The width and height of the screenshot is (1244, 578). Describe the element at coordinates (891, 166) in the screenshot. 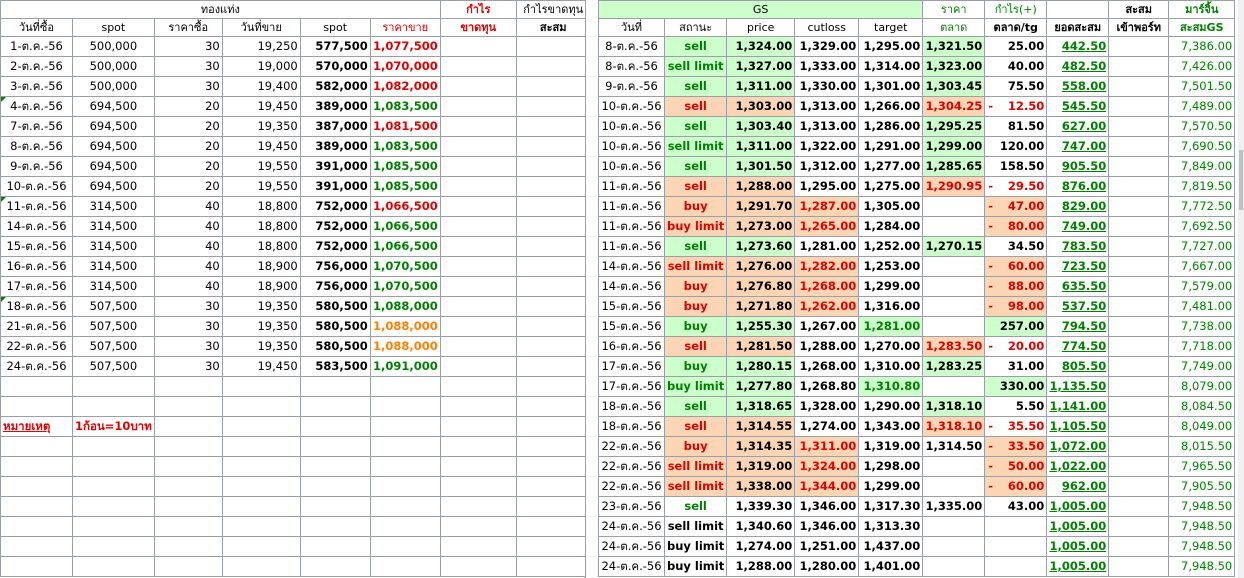

I see `target-cell: 1,277.00` at that location.